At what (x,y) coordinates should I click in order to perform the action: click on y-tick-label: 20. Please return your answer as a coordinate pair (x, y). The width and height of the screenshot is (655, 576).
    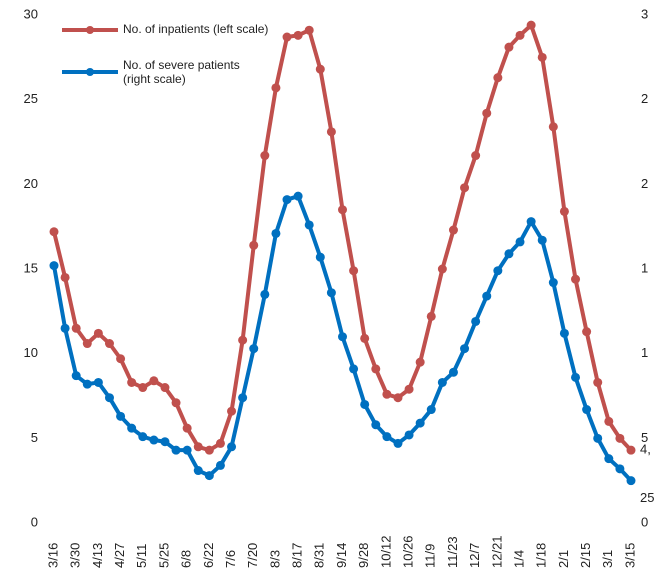
    Looking at the image, I should click on (31, 183).